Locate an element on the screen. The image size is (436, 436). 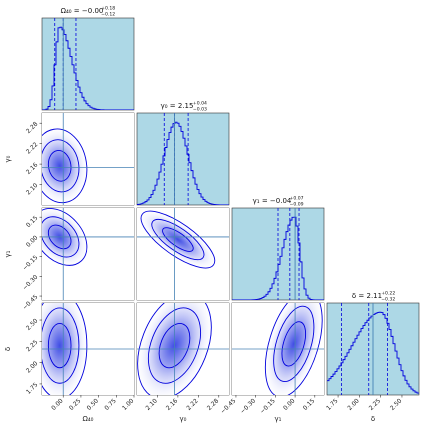
density-omega-gamma1 is located at coordinates (88, 254).